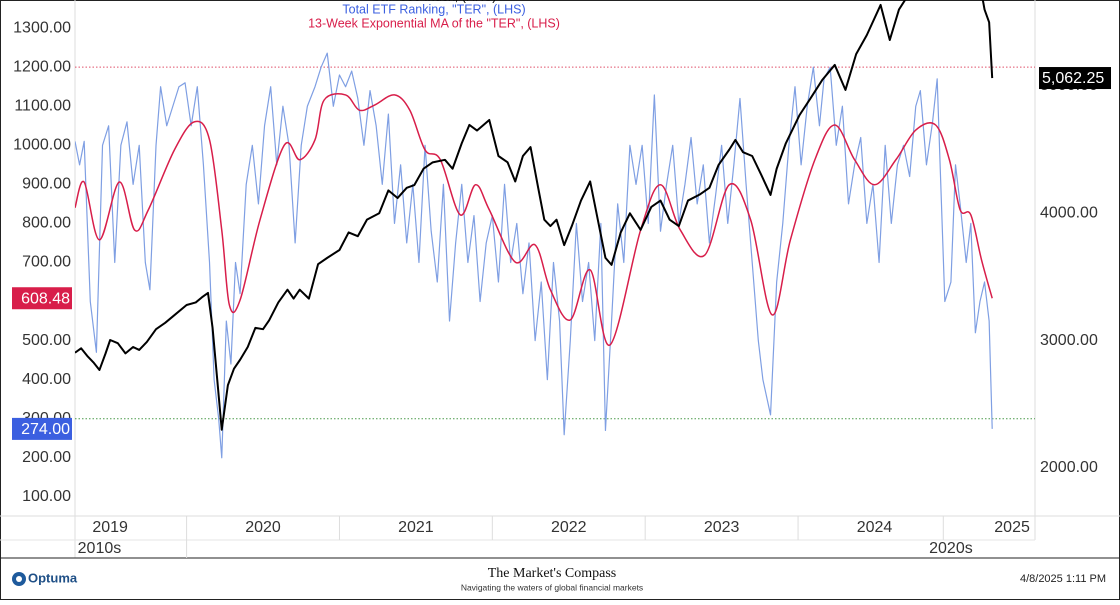 The width and height of the screenshot is (1120, 605). Describe the element at coordinates (53, 577) in the screenshot. I see `brand: Optuma` at that location.